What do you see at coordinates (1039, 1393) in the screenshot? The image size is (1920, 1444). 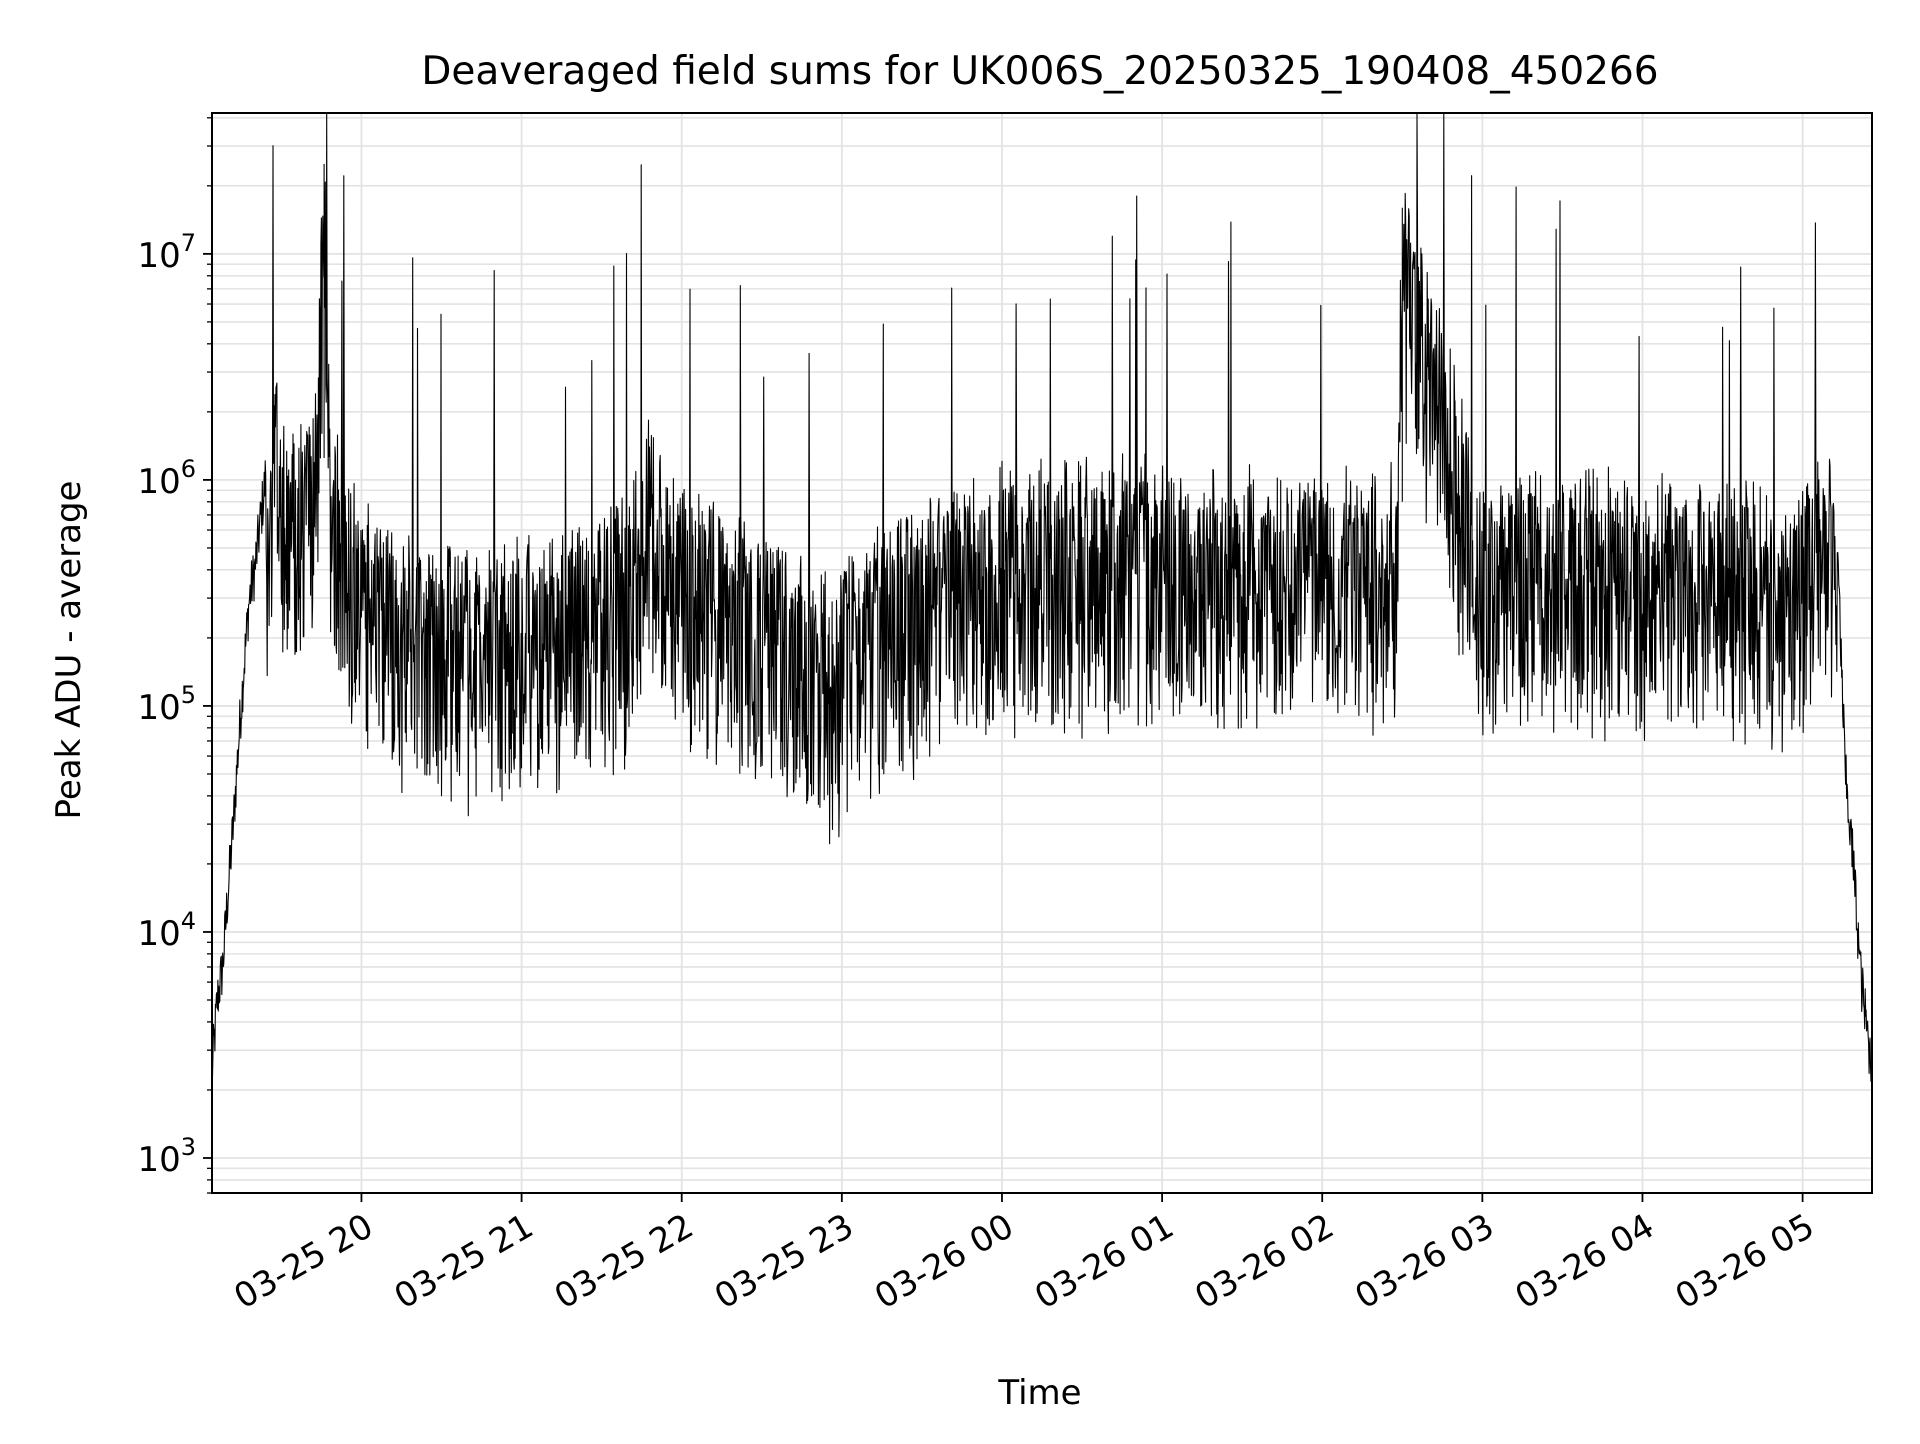 I see `x-axis-label: Time` at bounding box center [1039, 1393].